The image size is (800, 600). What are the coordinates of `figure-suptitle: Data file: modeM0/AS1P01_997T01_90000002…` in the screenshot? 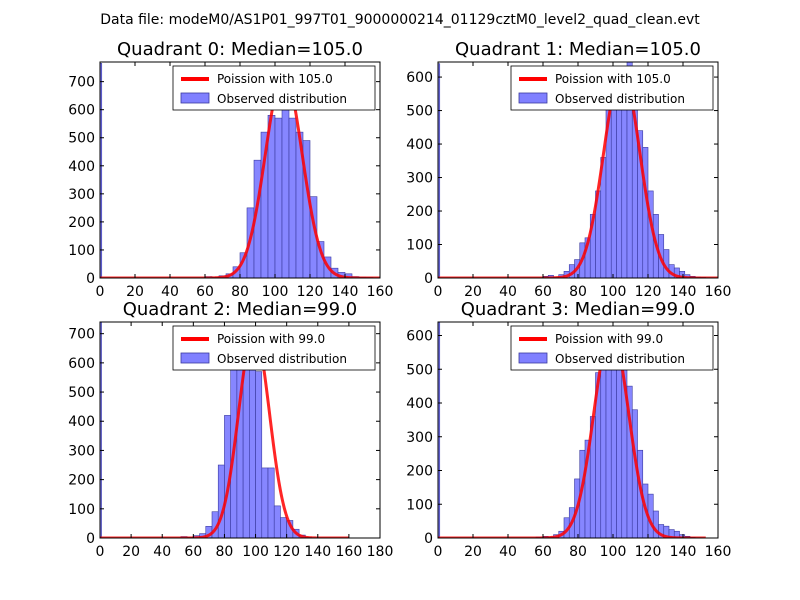 It's located at (400, 20).